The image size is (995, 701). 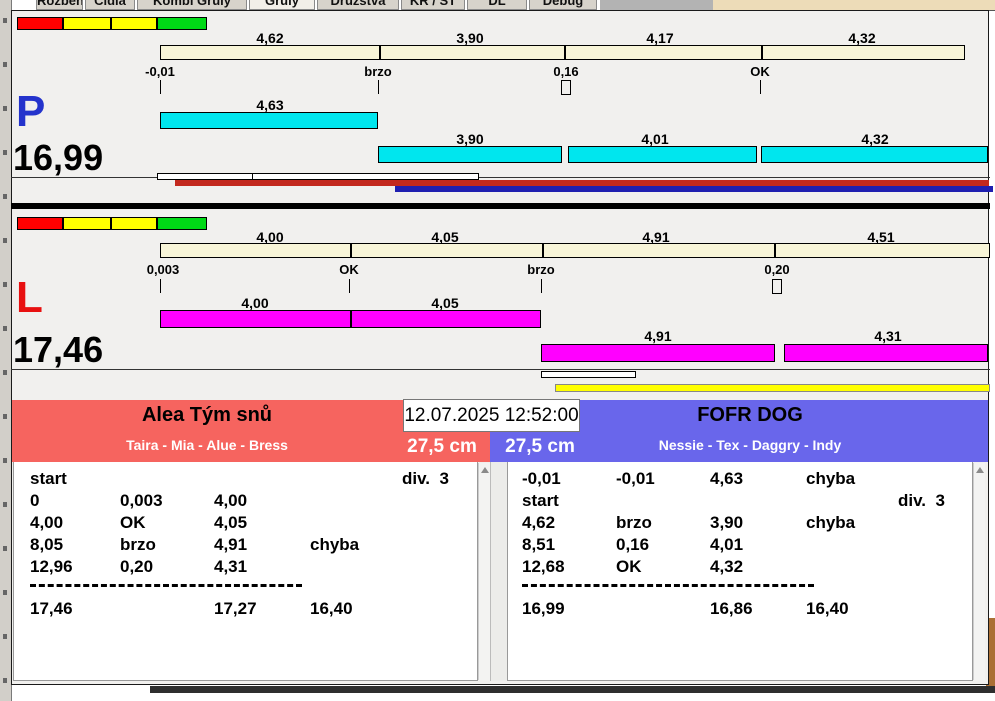 I want to click on total-clean: 16,86, so click(x=731, y=608).